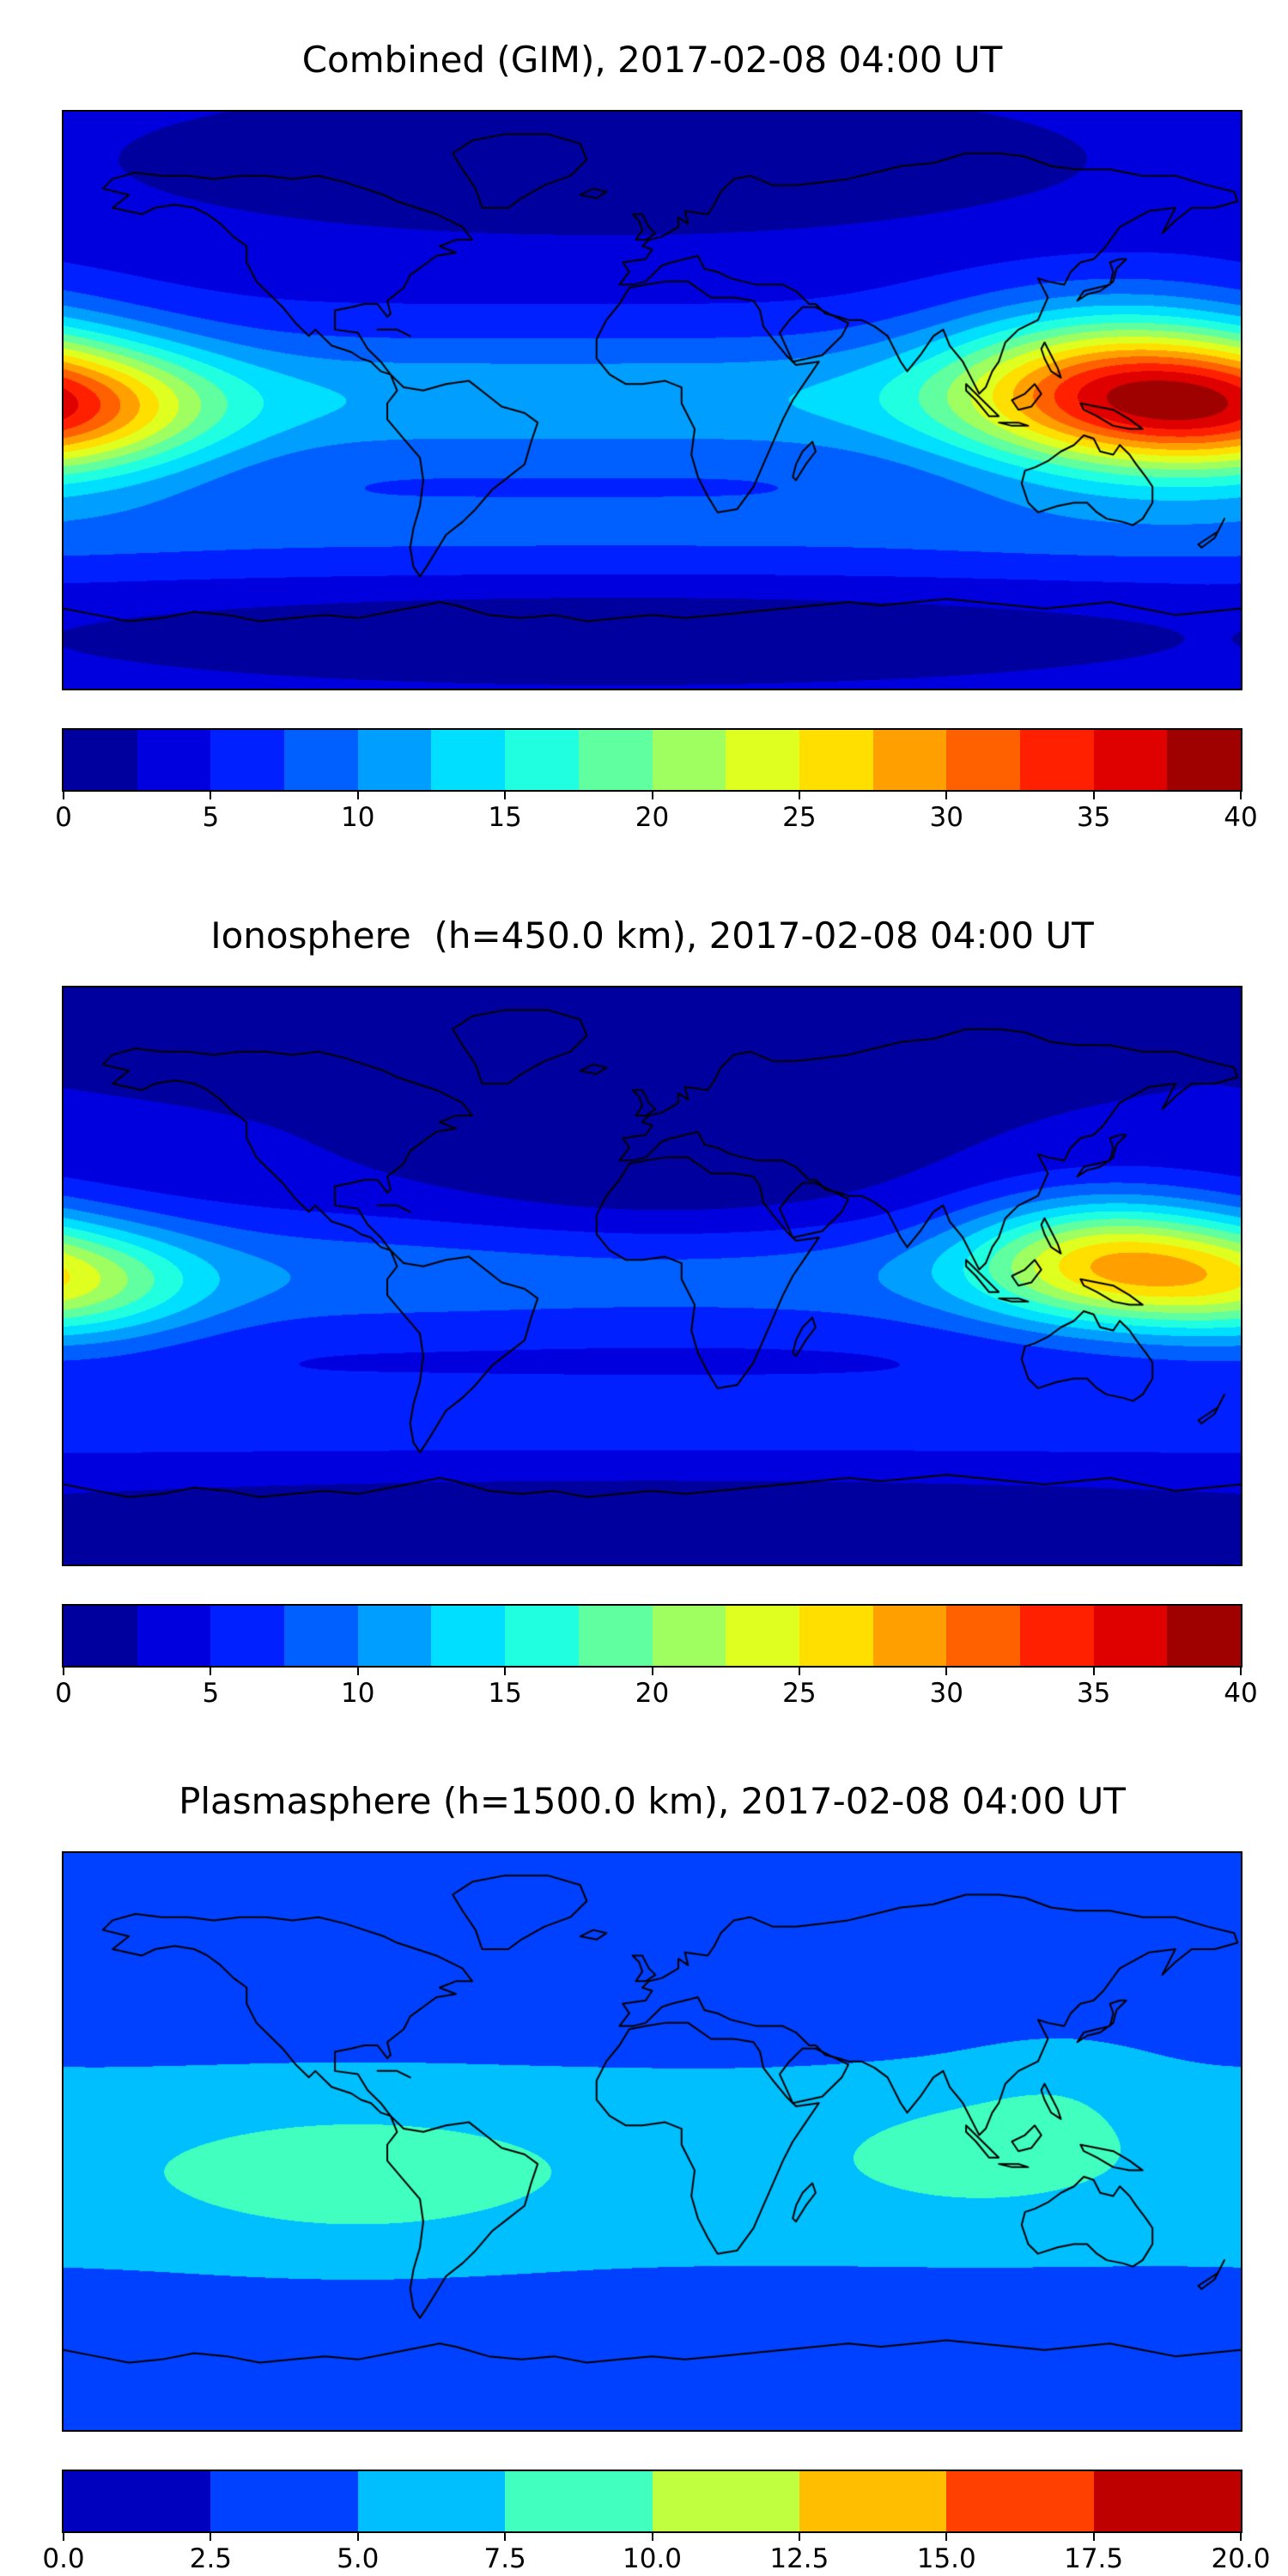 The width and height of the screenshot is (1288, 2576). I want to click on colorbar-plasmasphere, so click(652, 2501).